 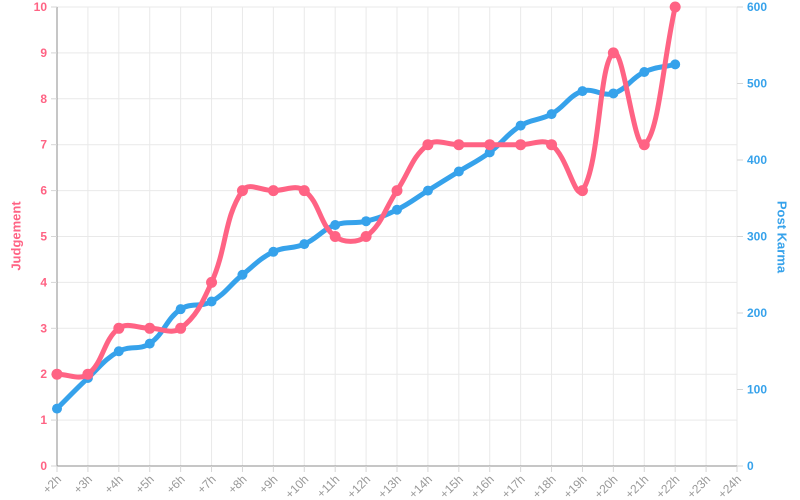 What do you see at coordinates (43, 420) in the screenshot?
I see `y-left-tick-label: 1` at bounding box center [43, 420].